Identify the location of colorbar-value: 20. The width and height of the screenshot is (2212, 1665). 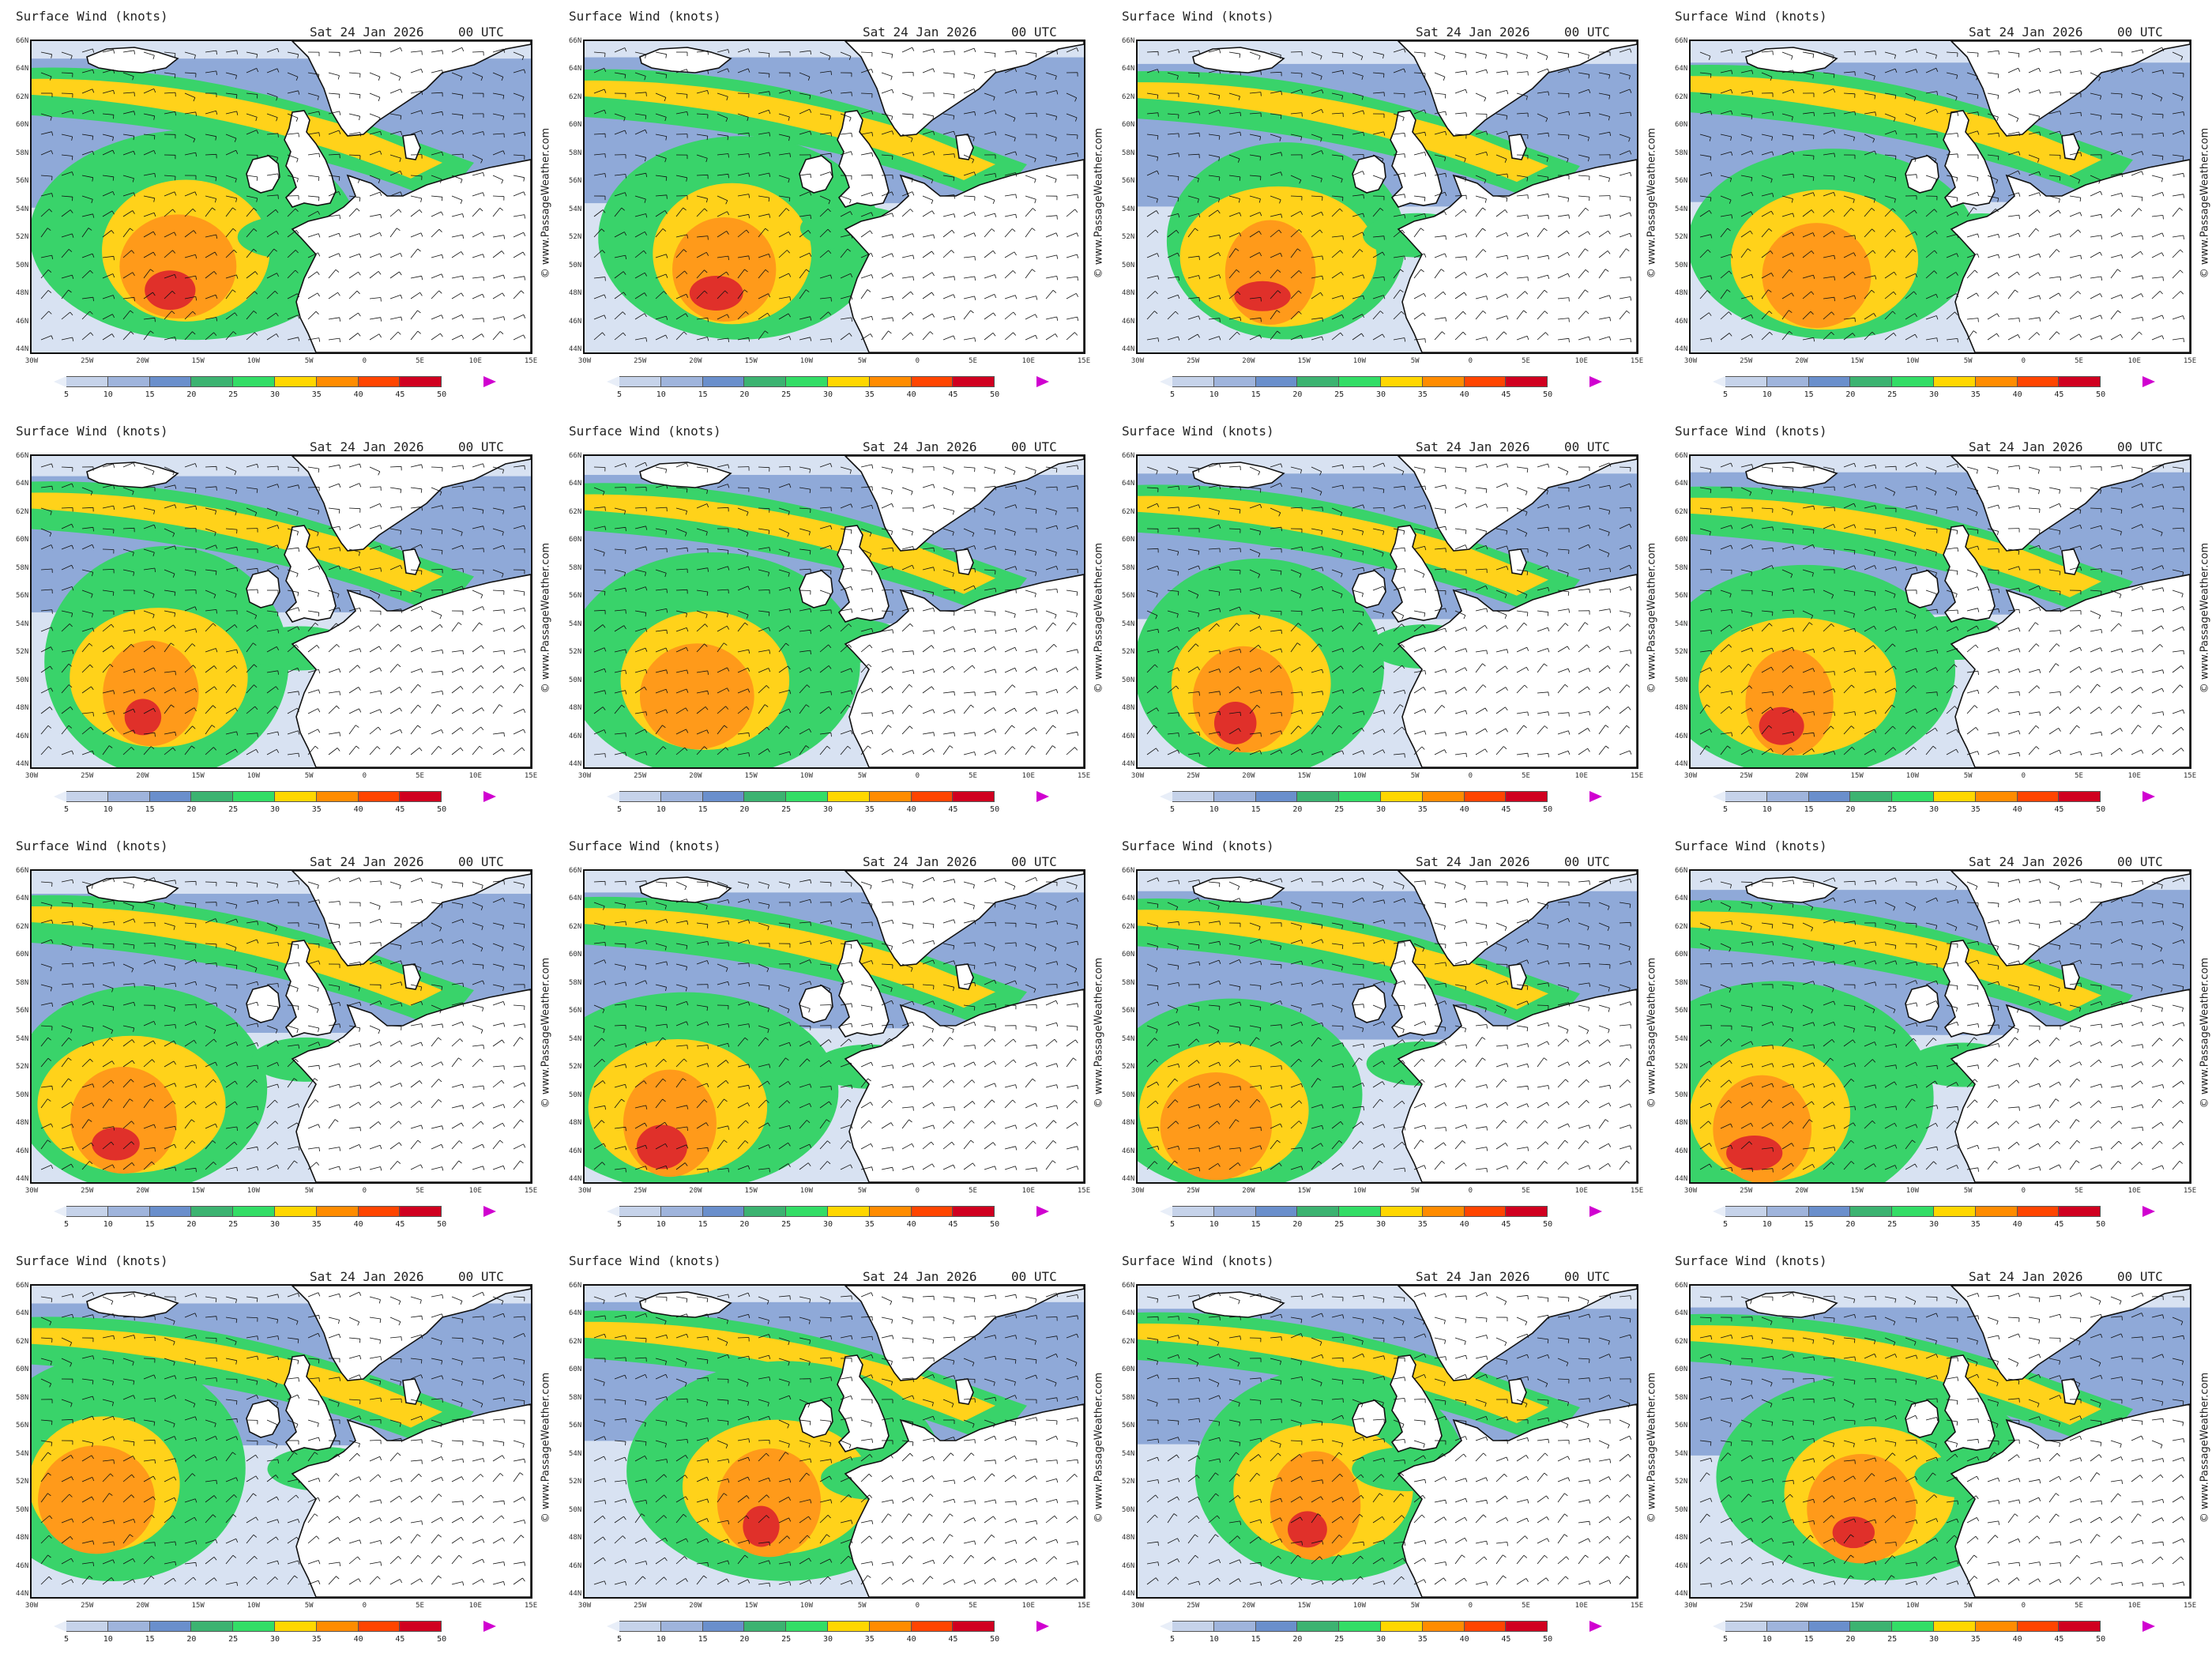
(1297, 810).